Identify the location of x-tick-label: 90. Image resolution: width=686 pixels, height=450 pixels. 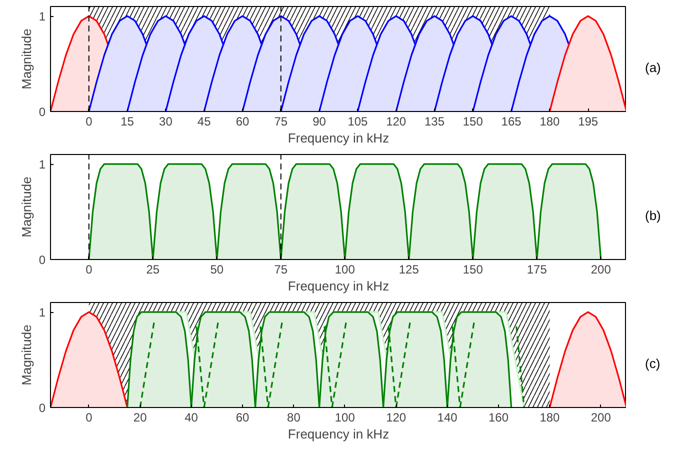
(319, 121).